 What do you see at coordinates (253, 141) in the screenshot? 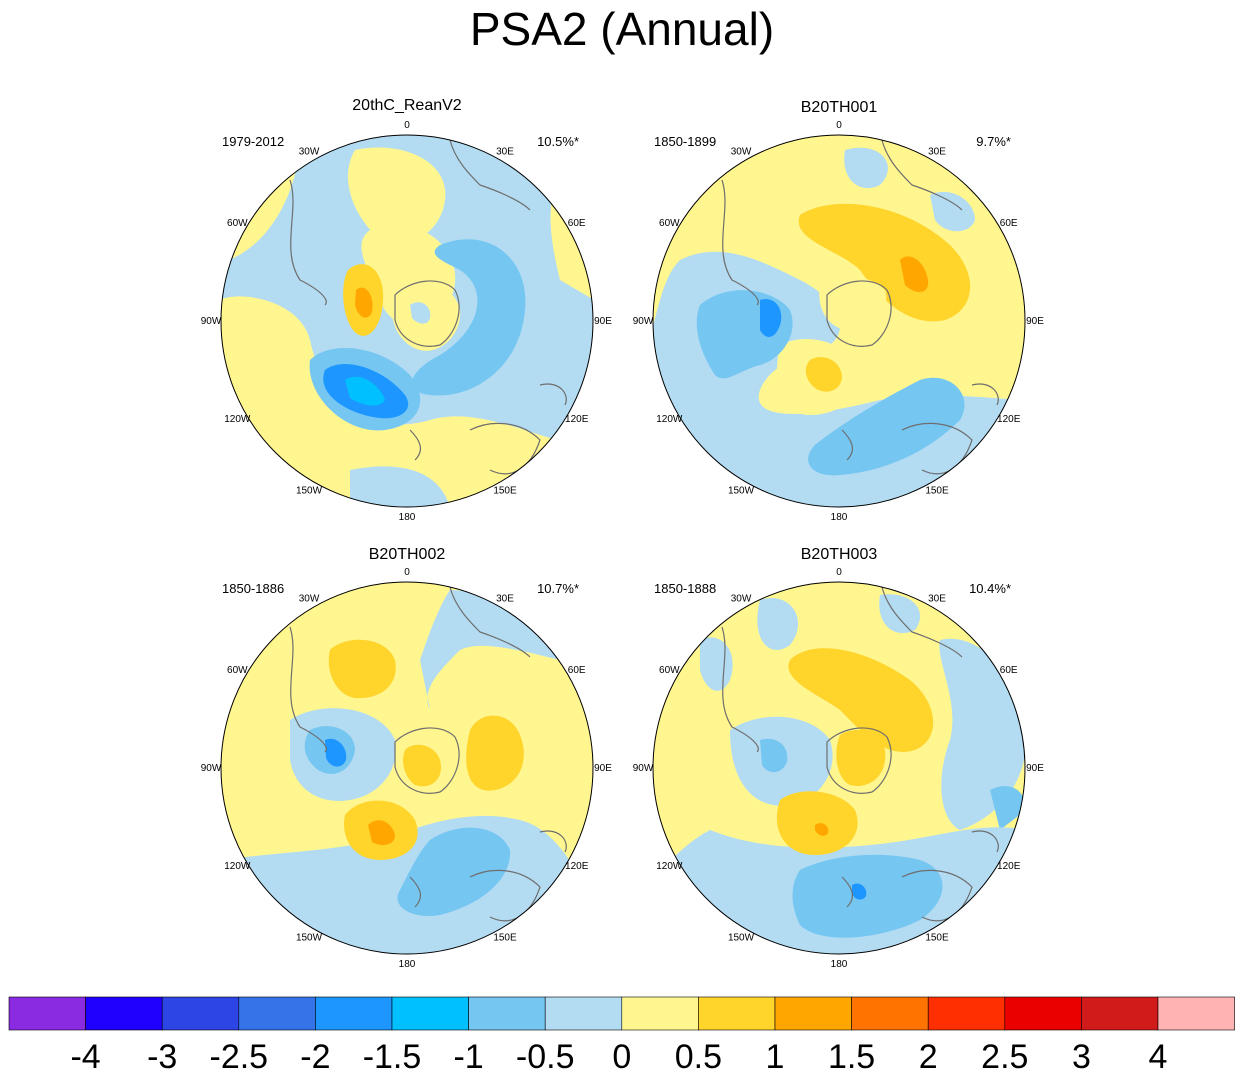
I see `panel-period: 1979-2012` at bounding box center [253, 141].